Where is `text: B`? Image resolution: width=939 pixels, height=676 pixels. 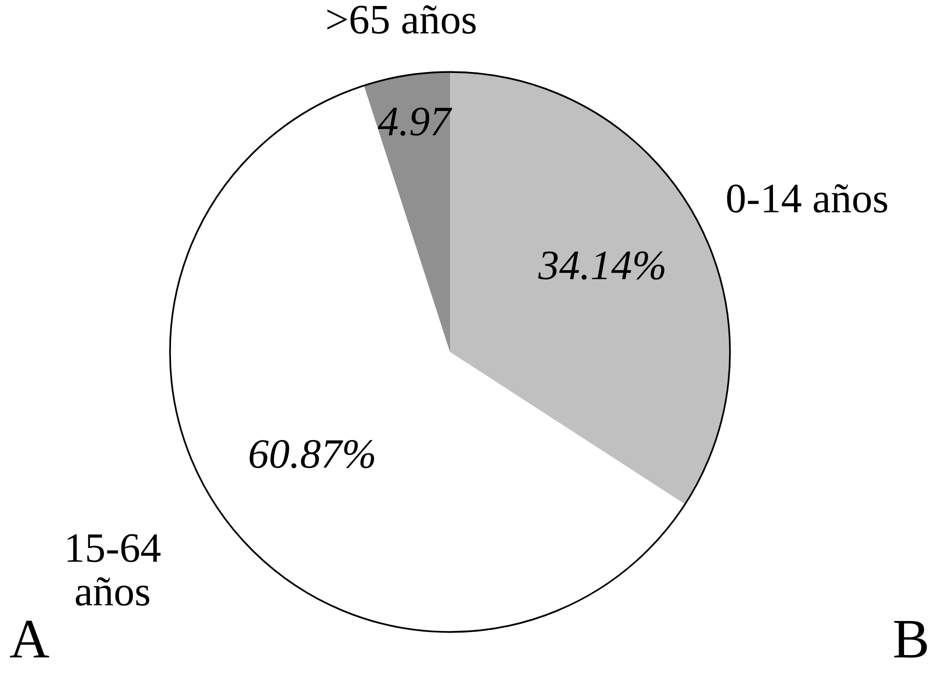 text: B is located at coordinates (910, 639).